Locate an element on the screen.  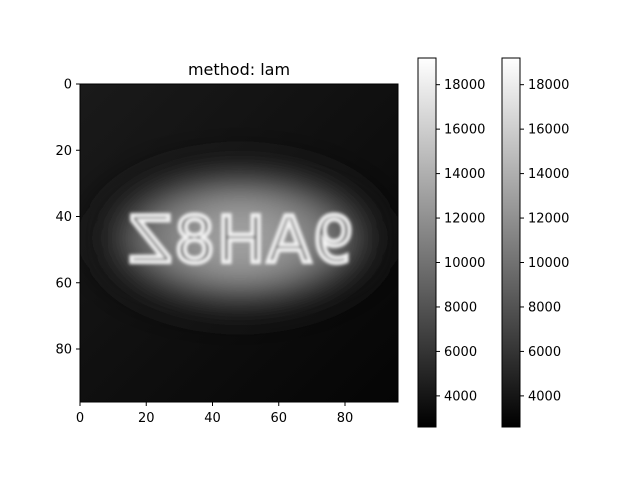
x-tick-label: 0 is located at coordinates (80, 418).